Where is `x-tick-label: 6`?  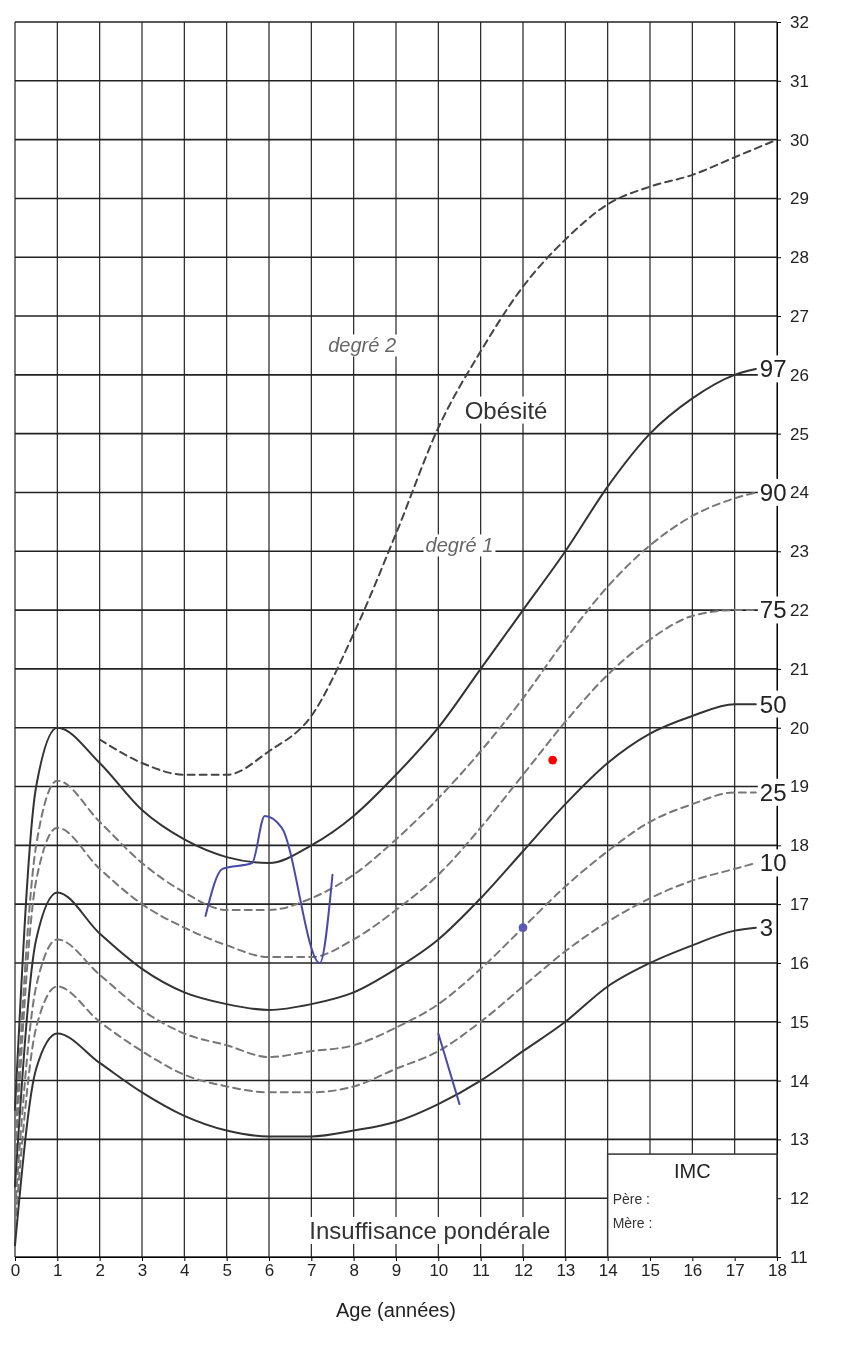 x-tick-label: 6 is located at coordinates (269, 1271).